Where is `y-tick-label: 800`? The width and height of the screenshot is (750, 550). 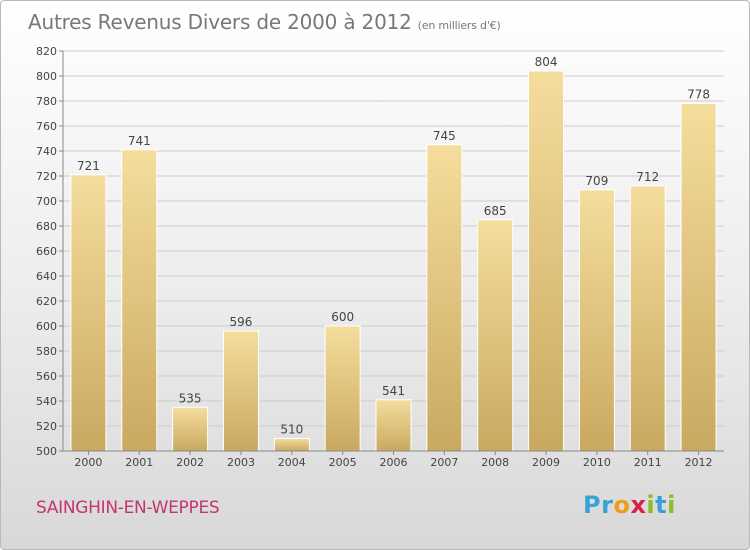
y-tick-label: 800 is located at coordinates (46, 76).